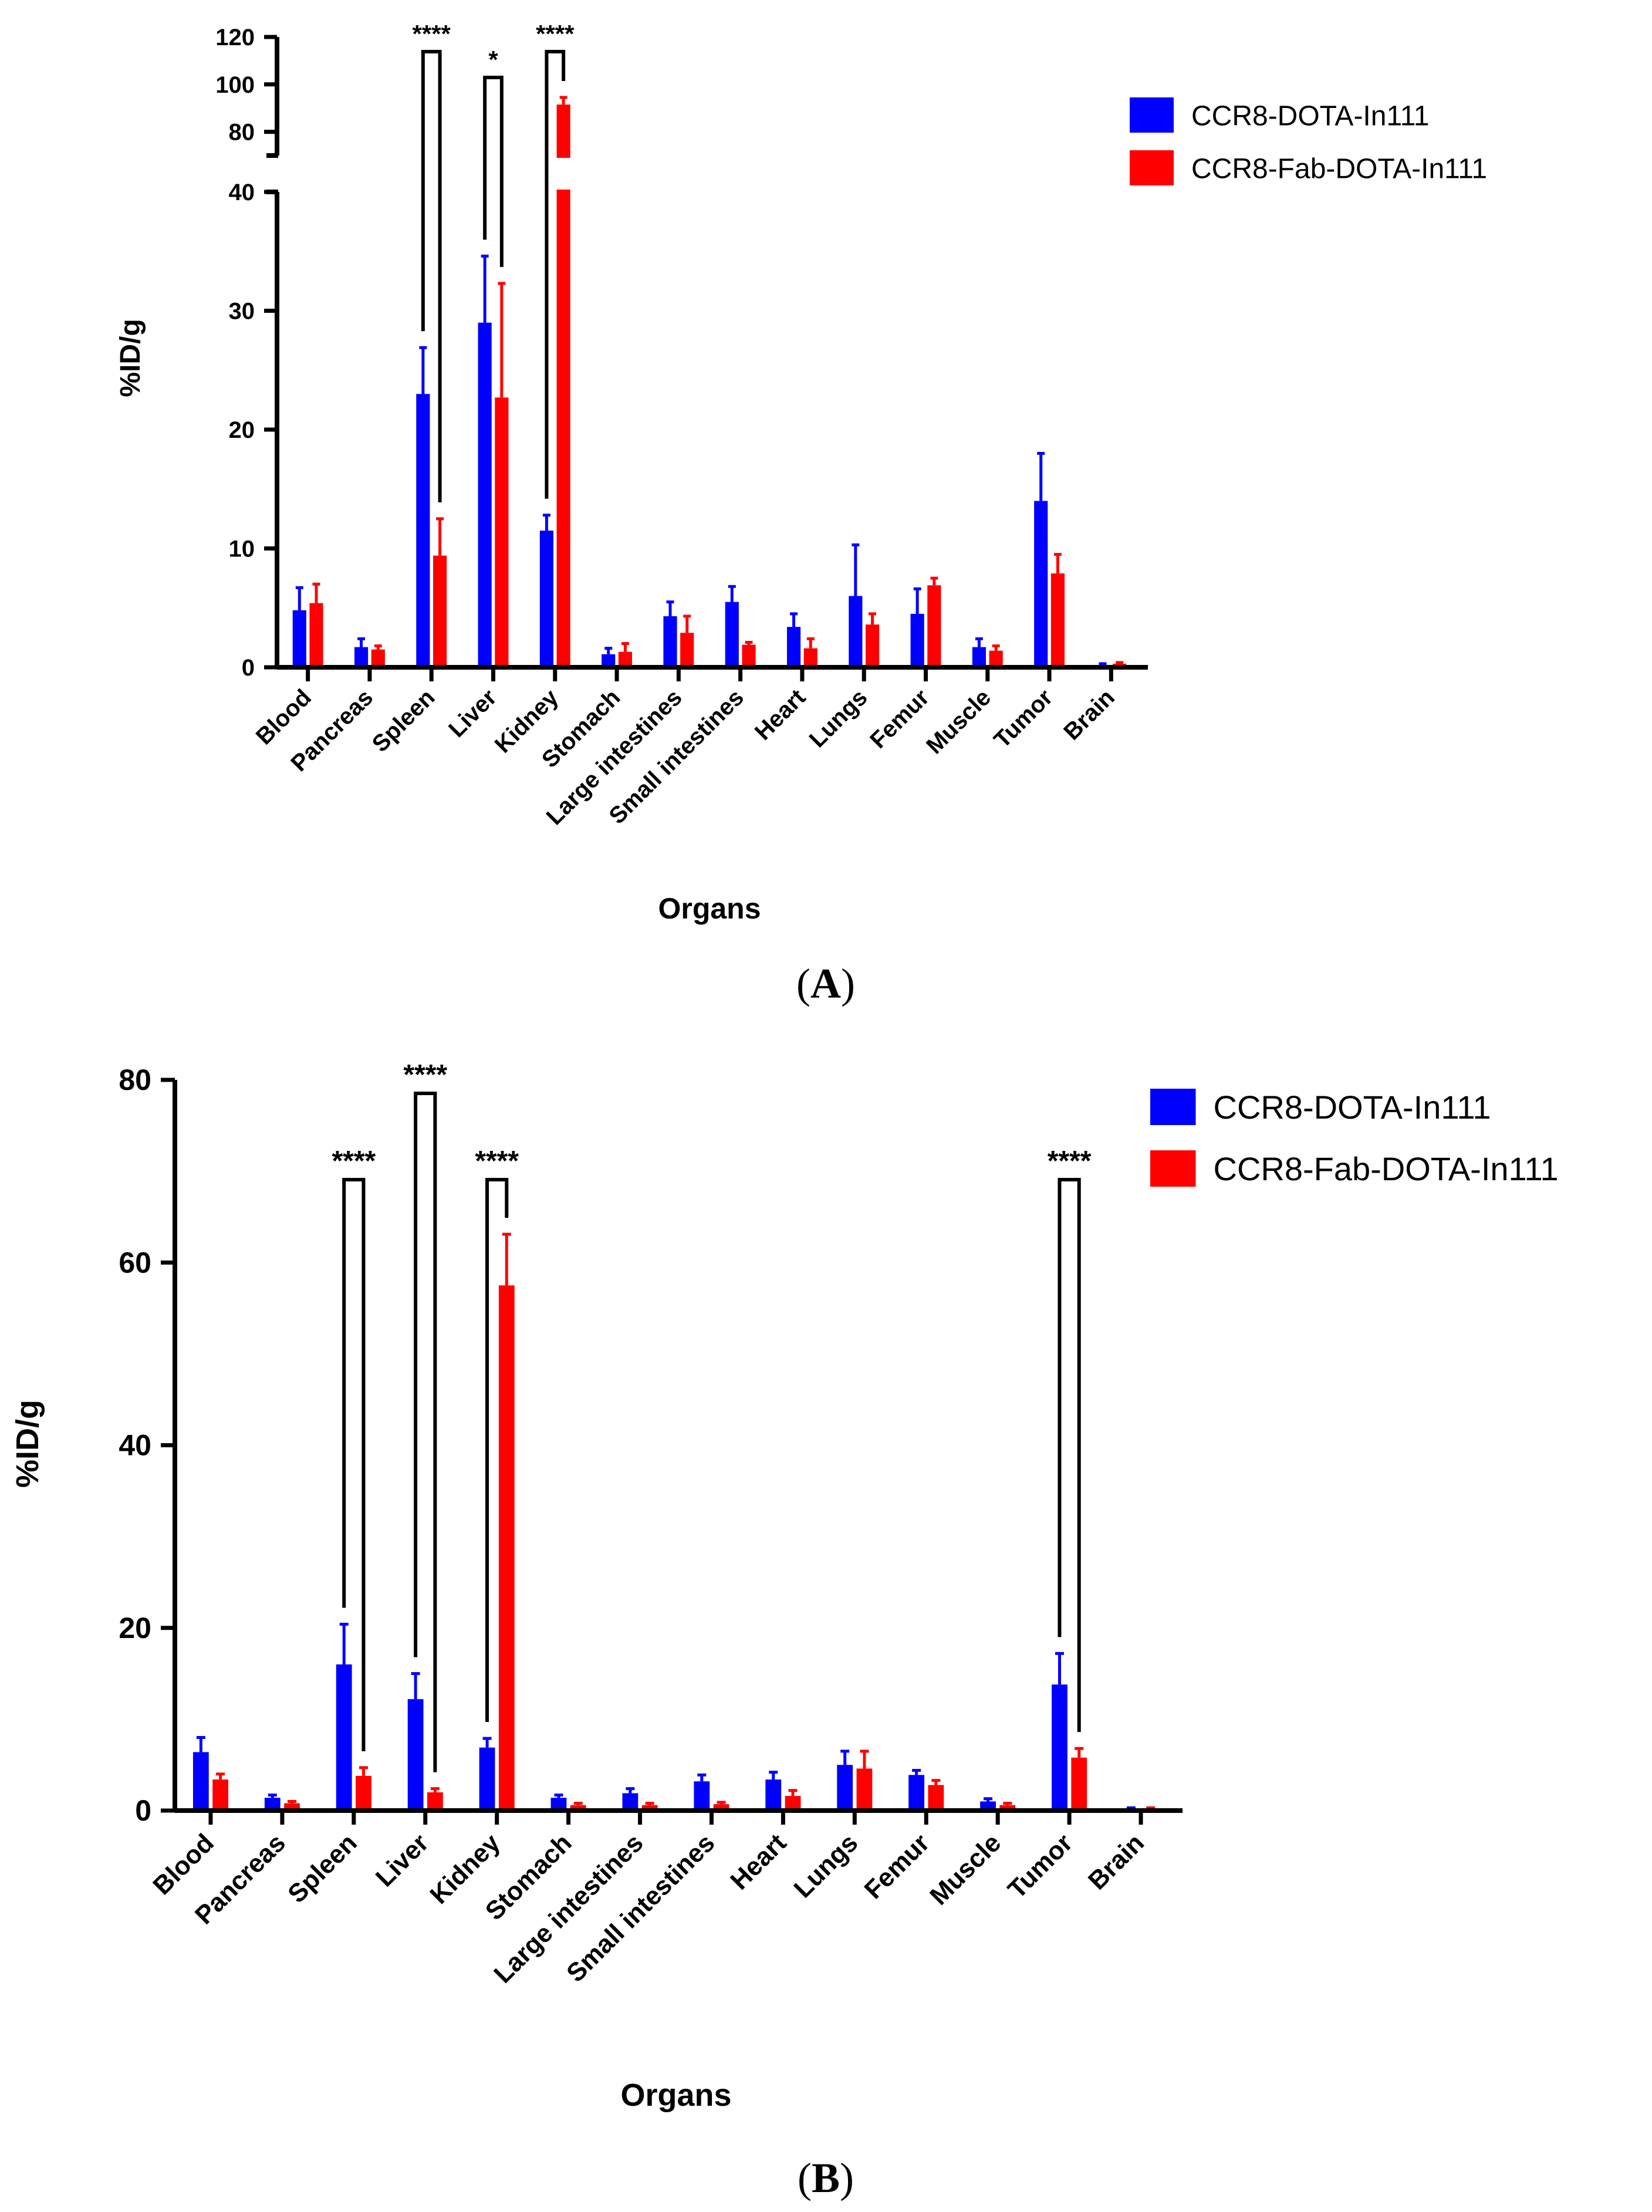 Image resolution: width=1652 pixels, height=2212 pixels. I want to click on panel-label-b: (B), so click(826, 2177).